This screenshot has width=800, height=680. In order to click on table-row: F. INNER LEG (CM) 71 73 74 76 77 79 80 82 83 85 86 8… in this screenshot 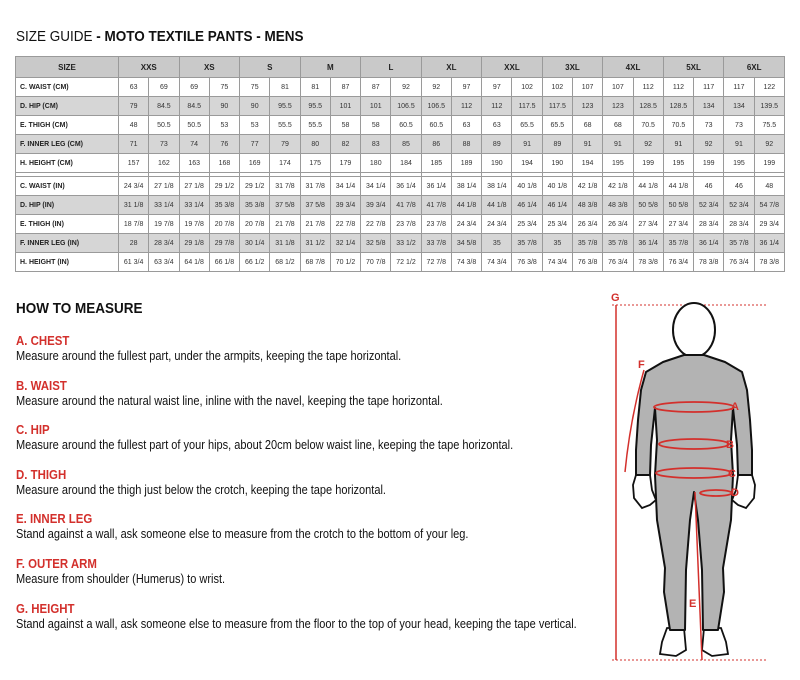, I will do `click(400, 144)`.